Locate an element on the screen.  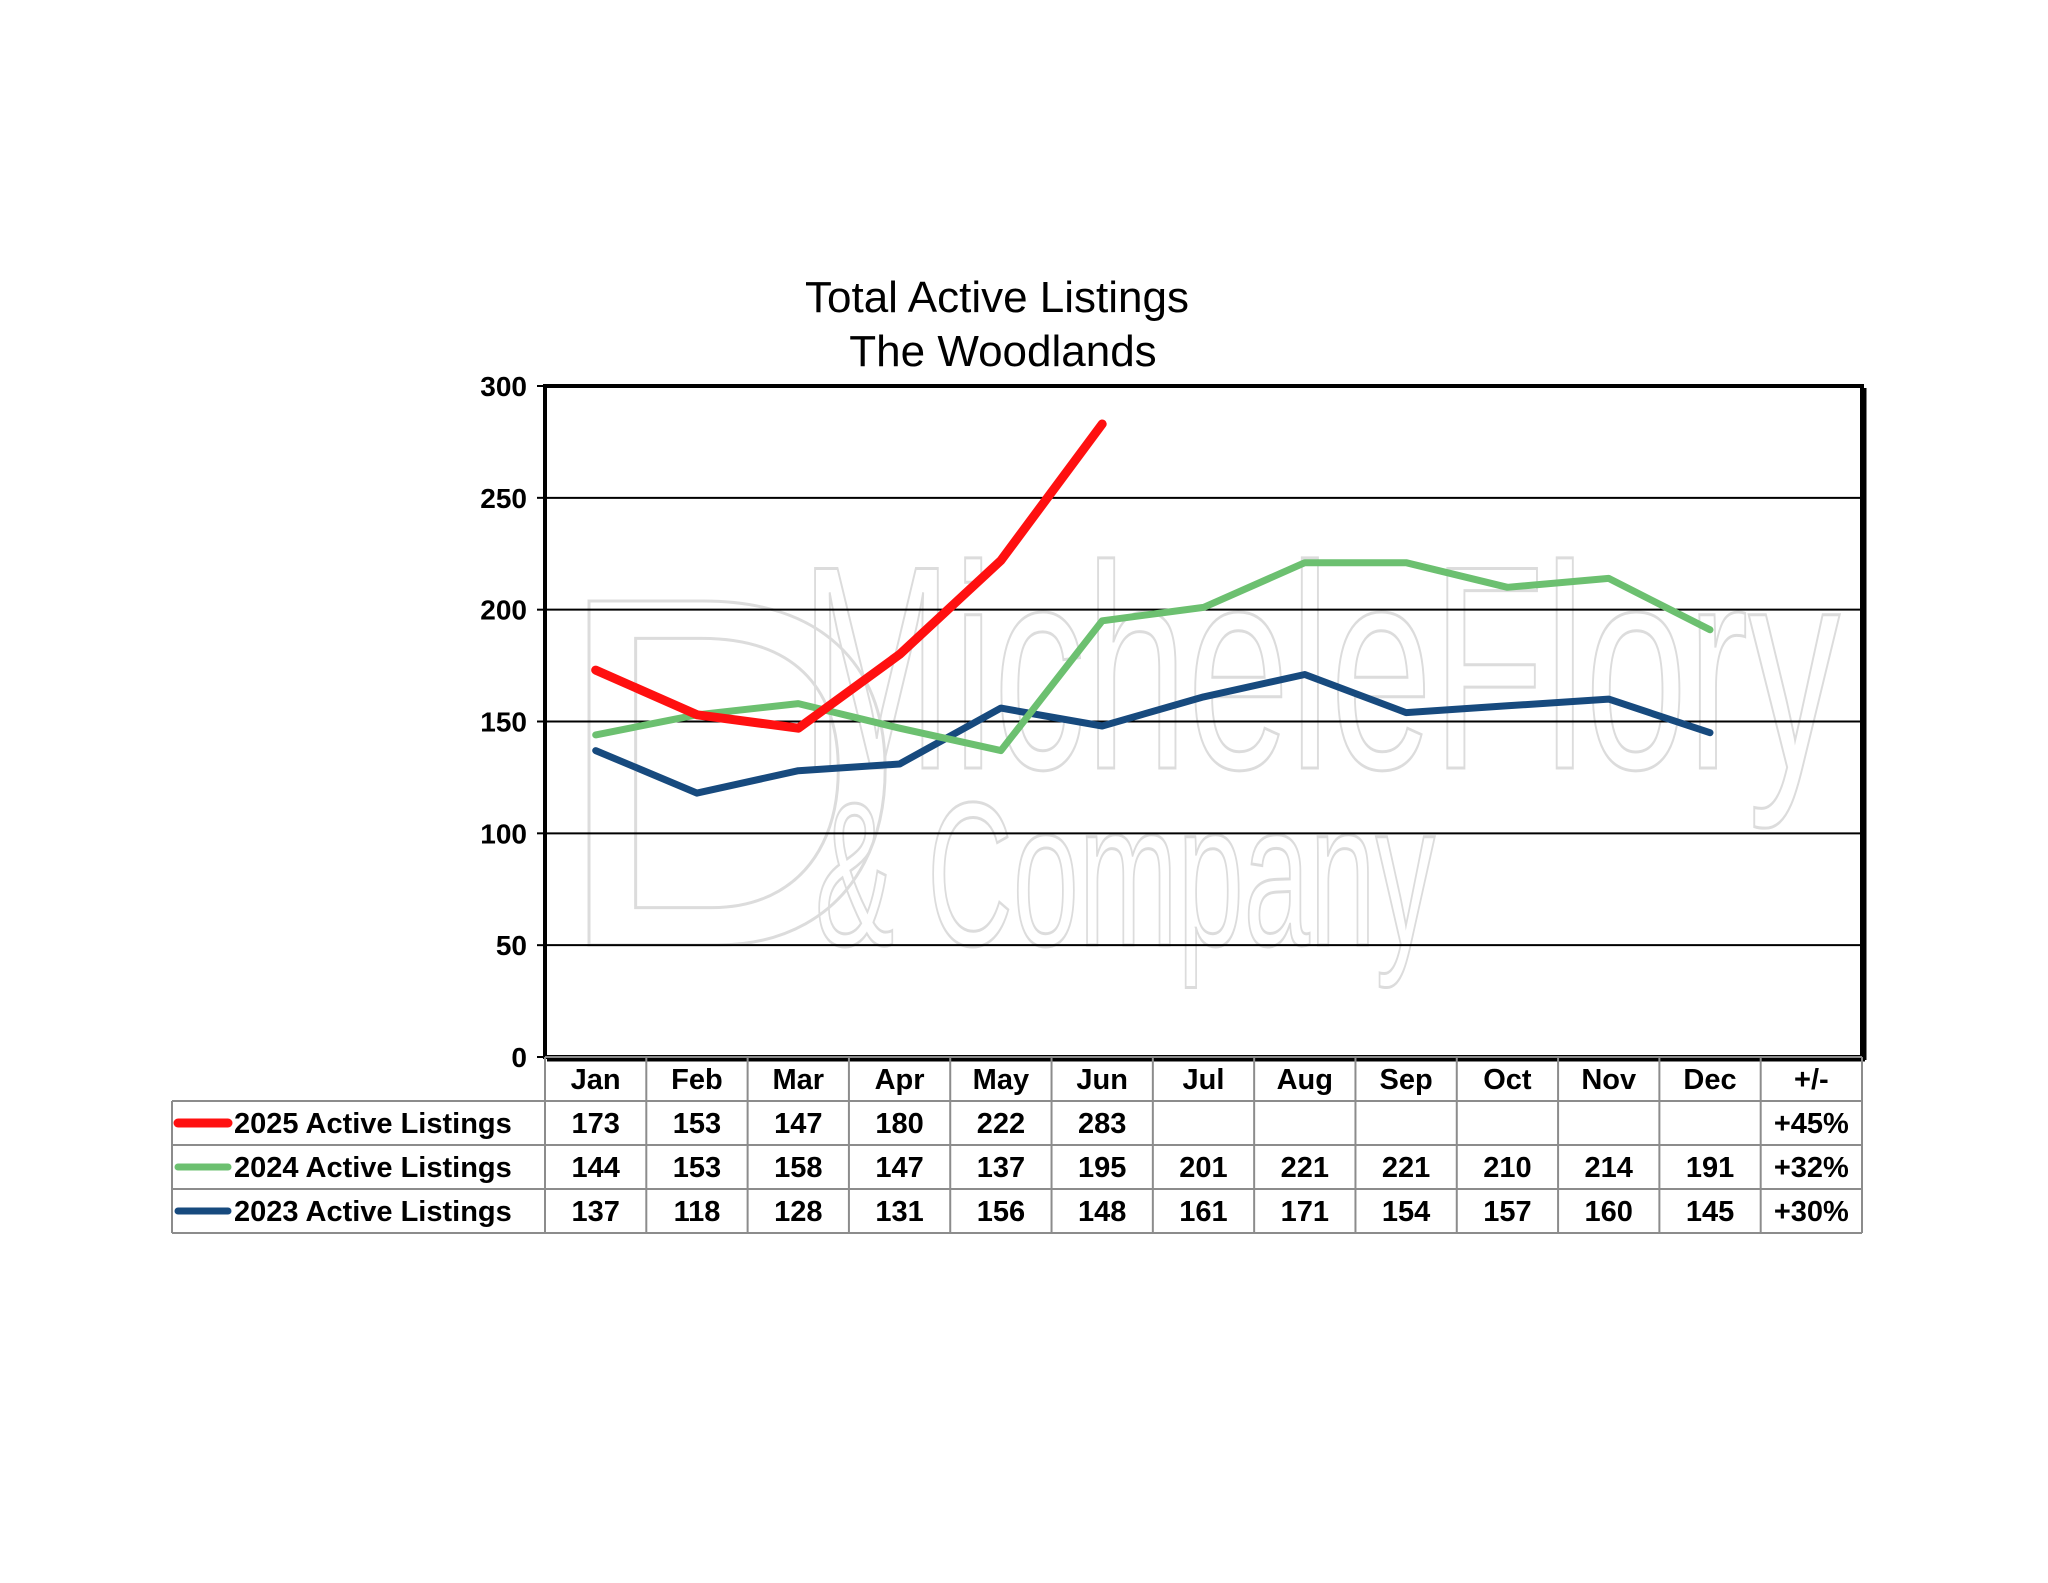
data-label: 283 is located at coordinates (1102, 1124).